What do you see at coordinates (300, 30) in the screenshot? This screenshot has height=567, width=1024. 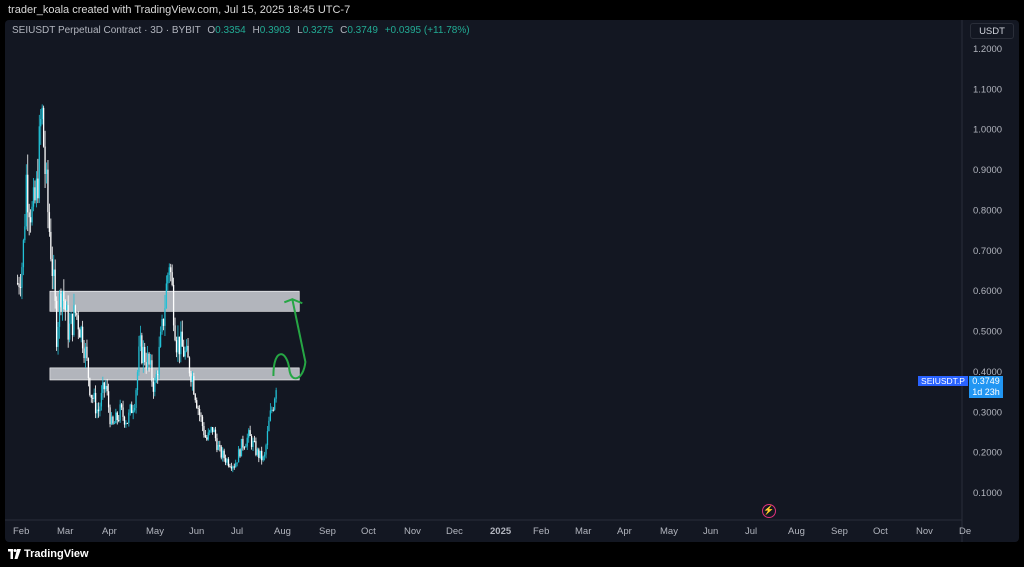 I see `low-label: L` at bounding box center [300, 30].